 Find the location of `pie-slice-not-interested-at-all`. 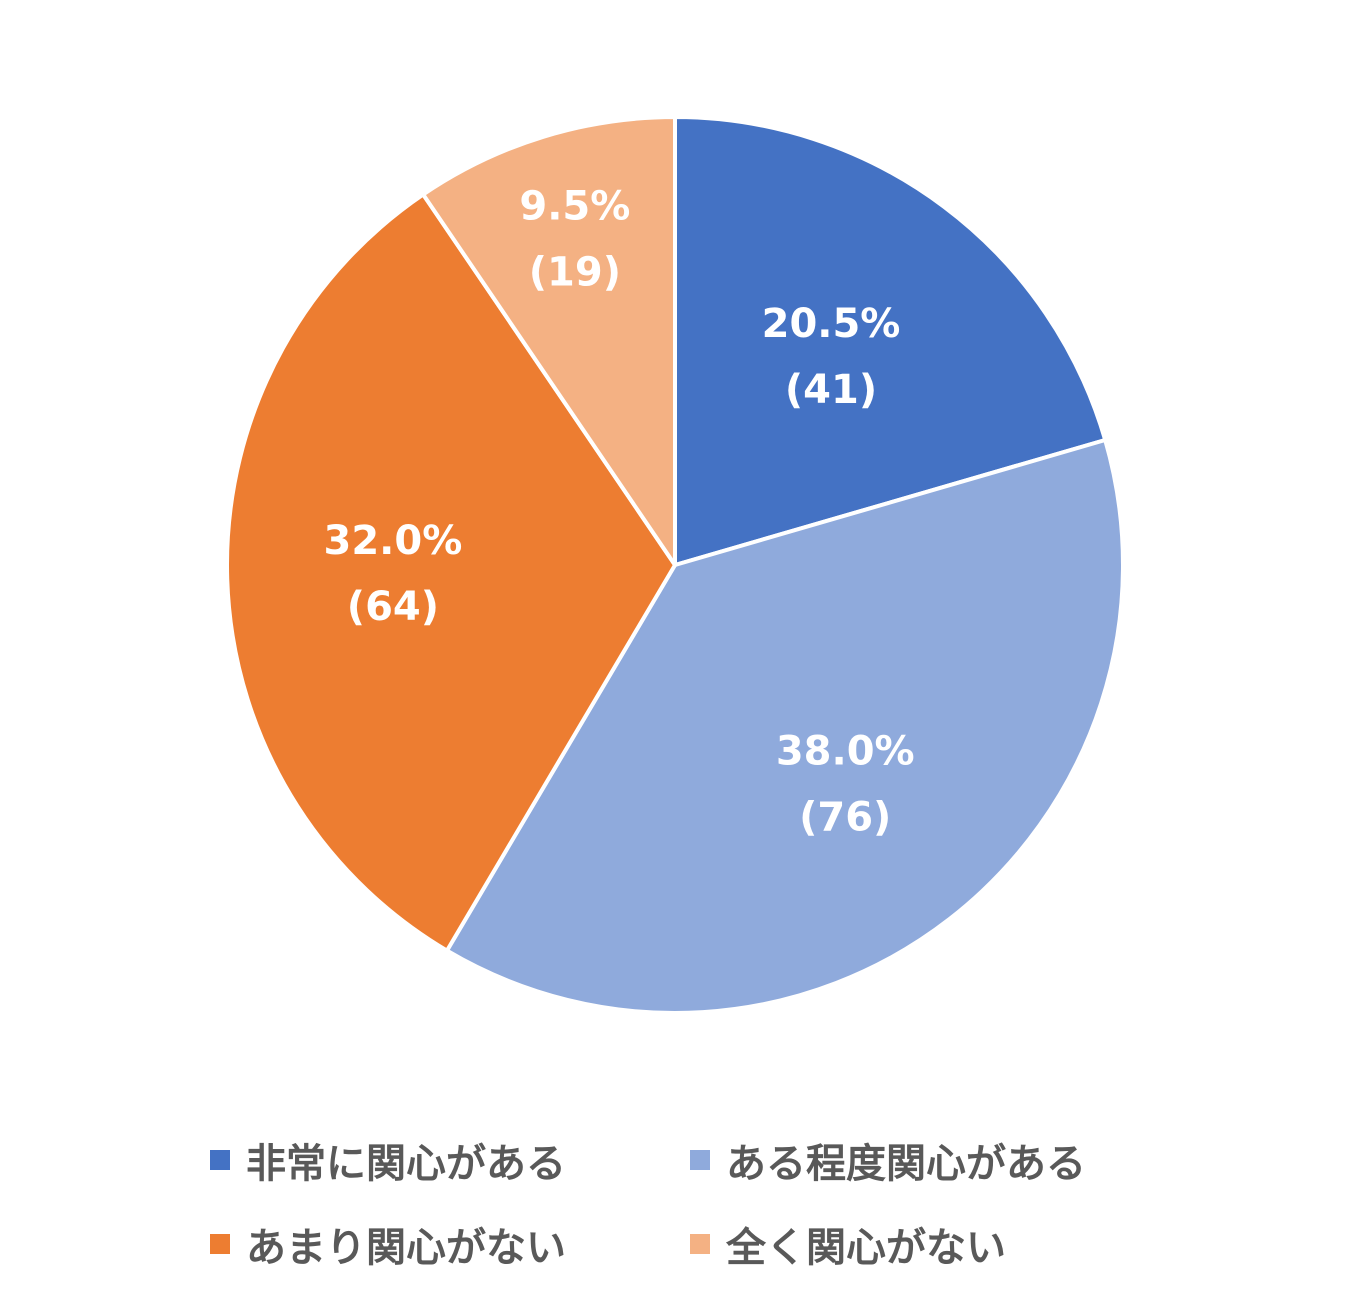

pie-slice-not-interested-at-all is located at coordinates (549, 341).